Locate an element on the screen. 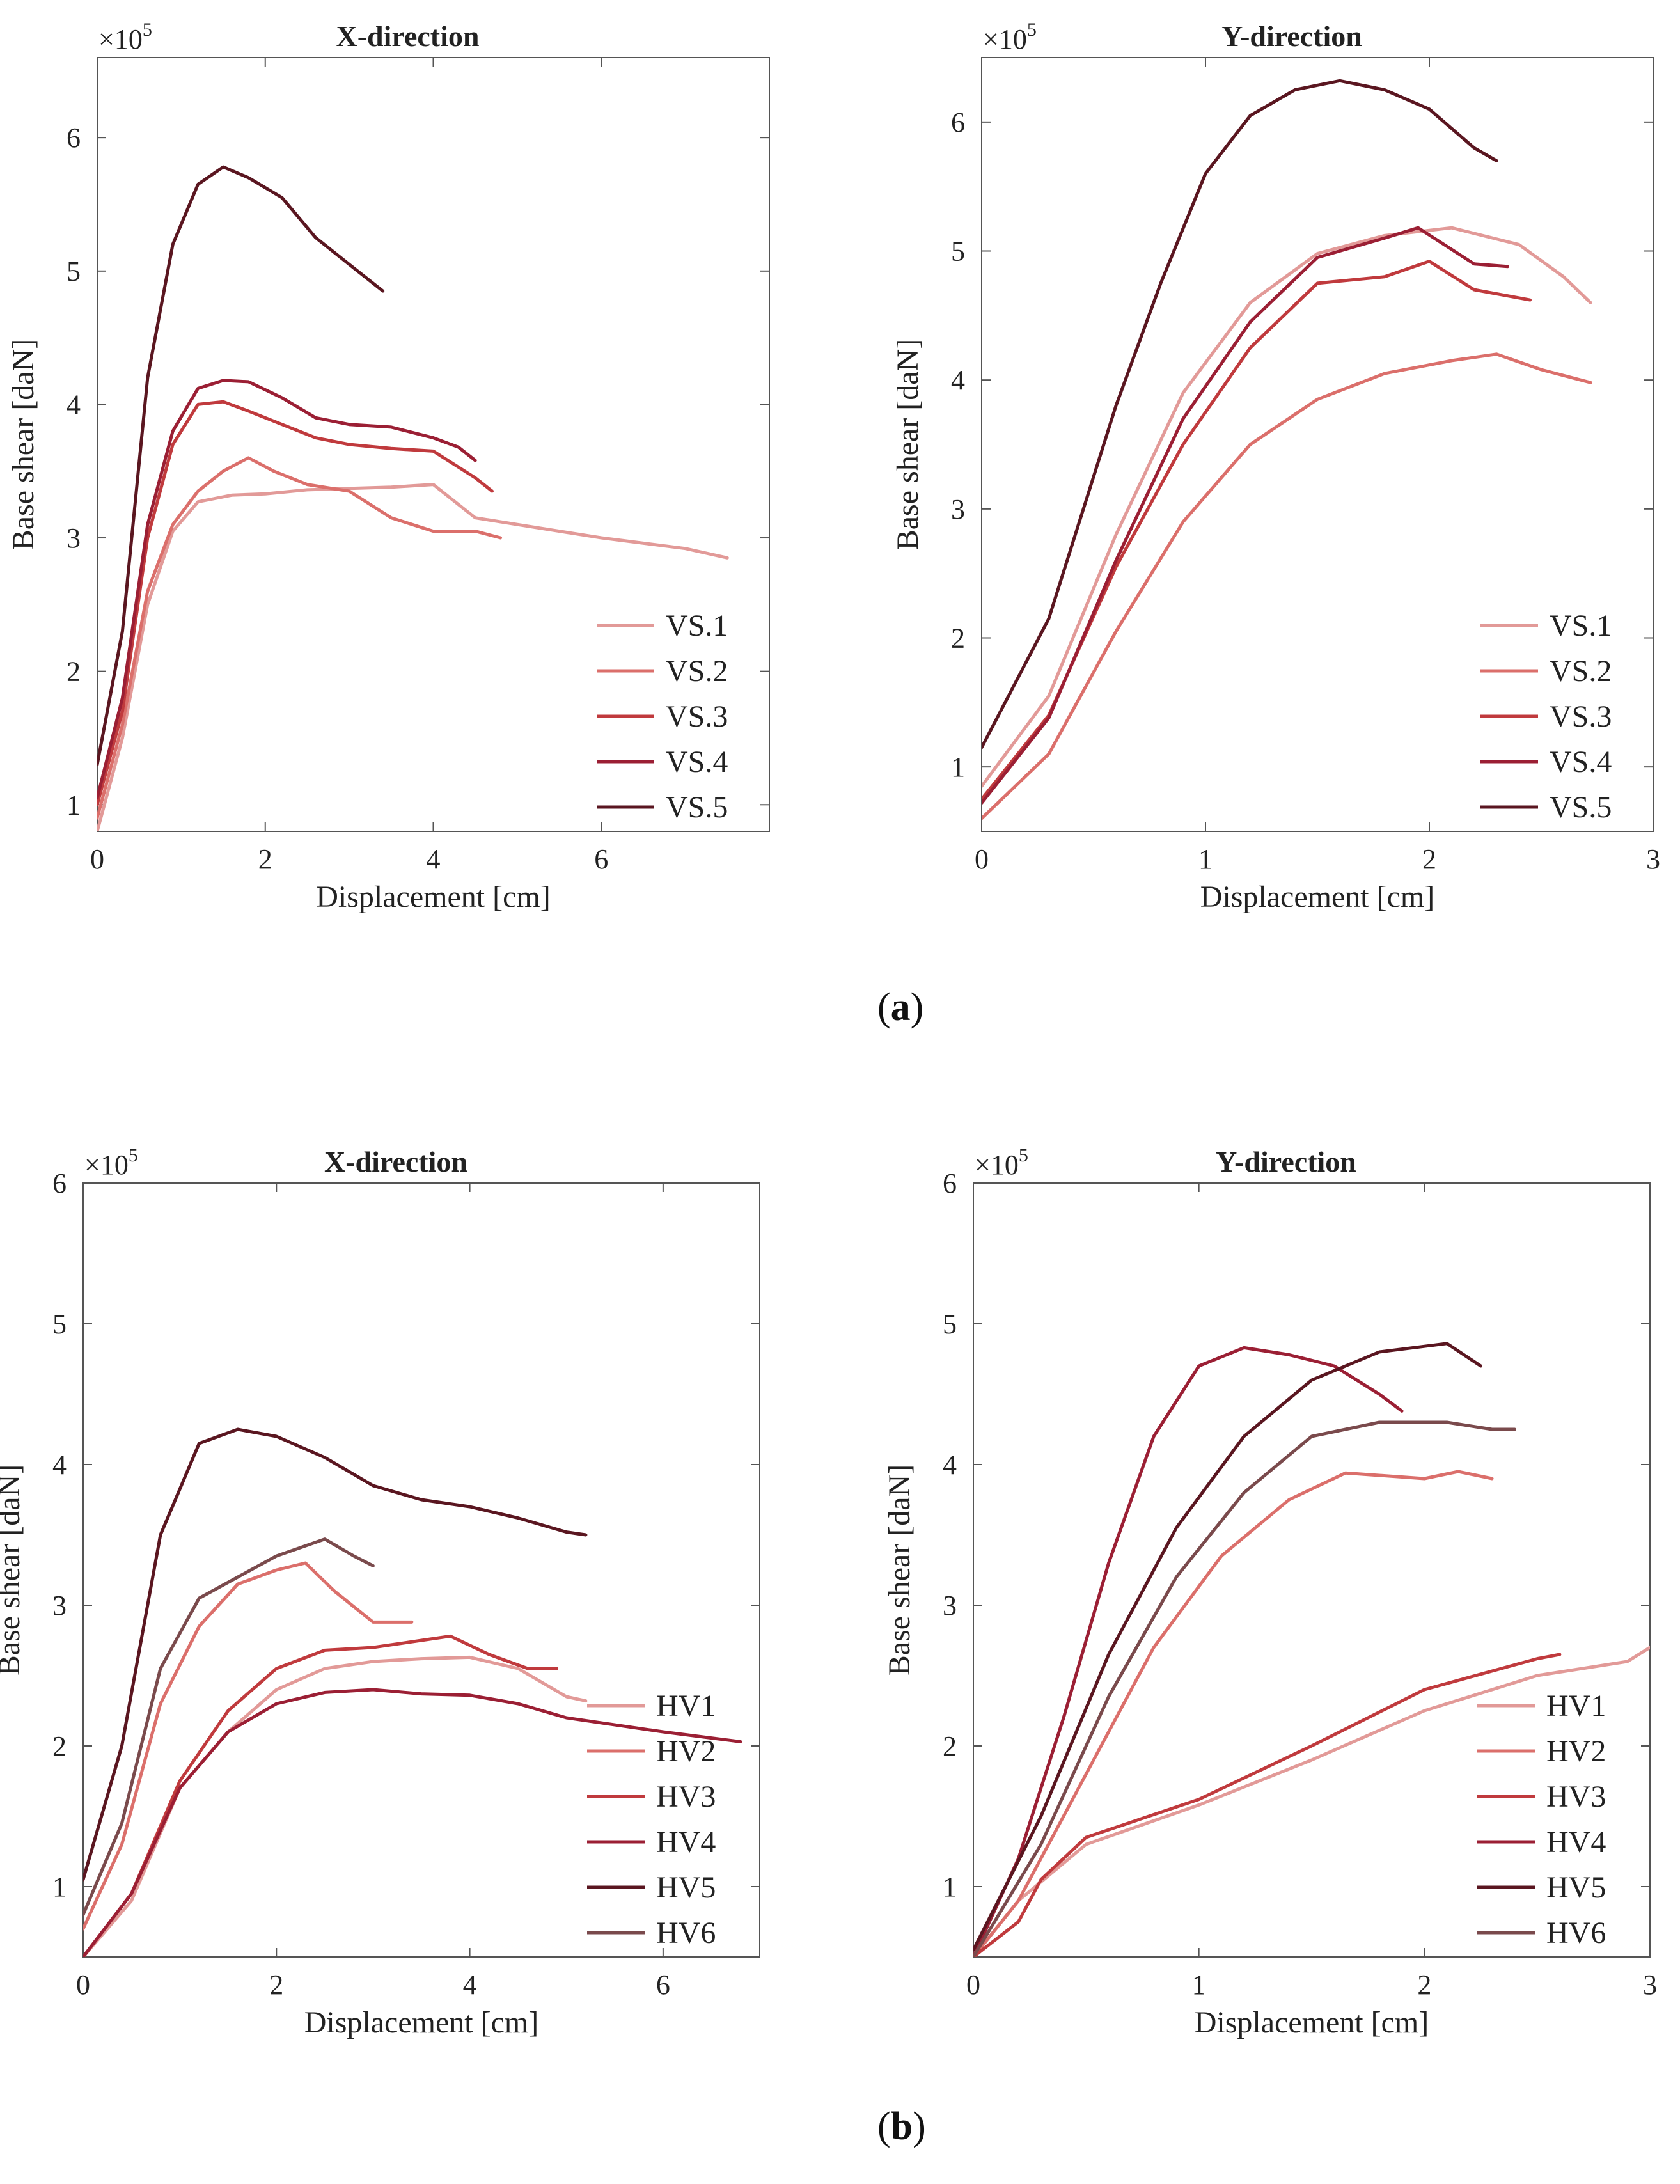 The height and width of the screenshot is (2184, 1680). panel-label-a-close: ) is located at coordinates (917, 1007).